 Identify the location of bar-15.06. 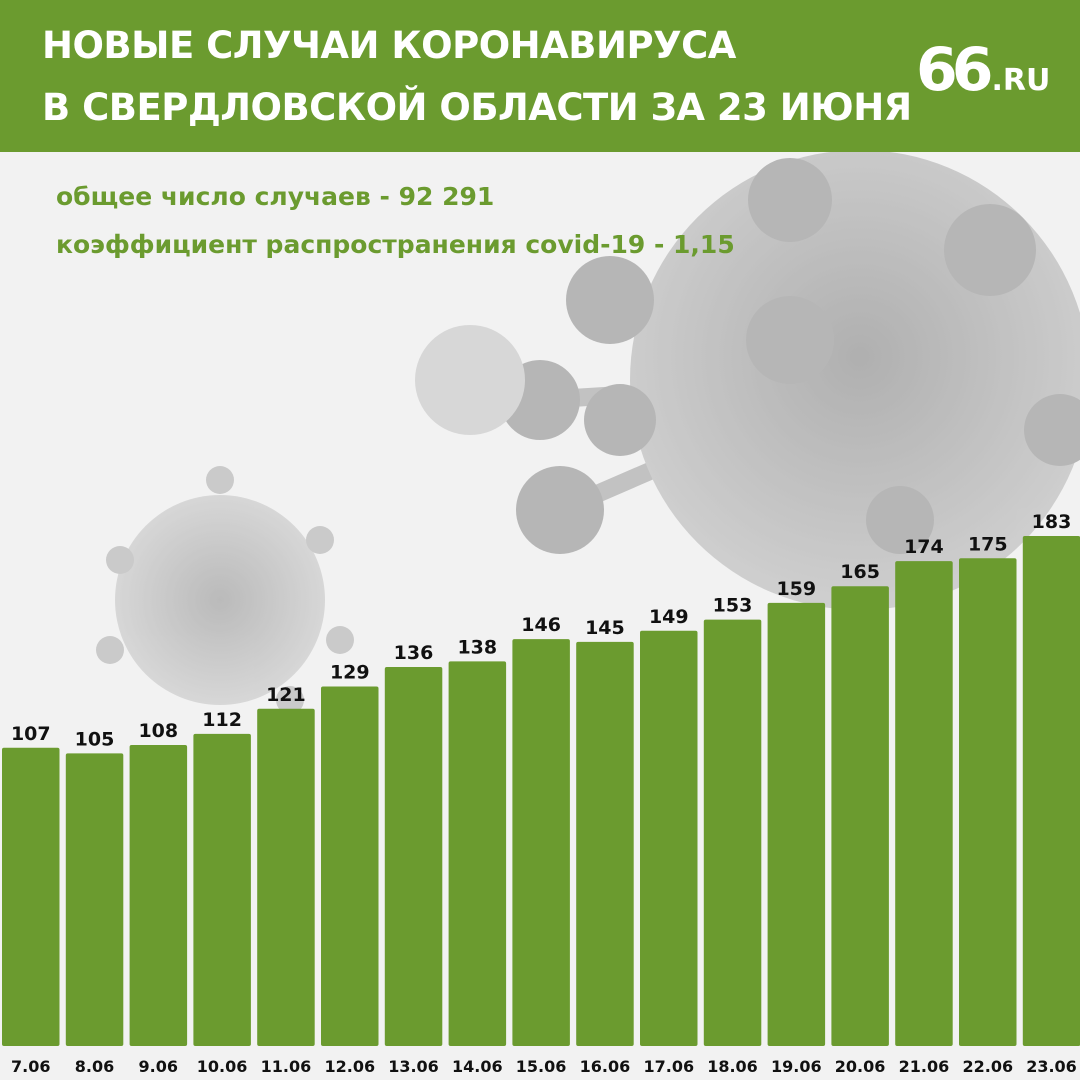
(541, 842).